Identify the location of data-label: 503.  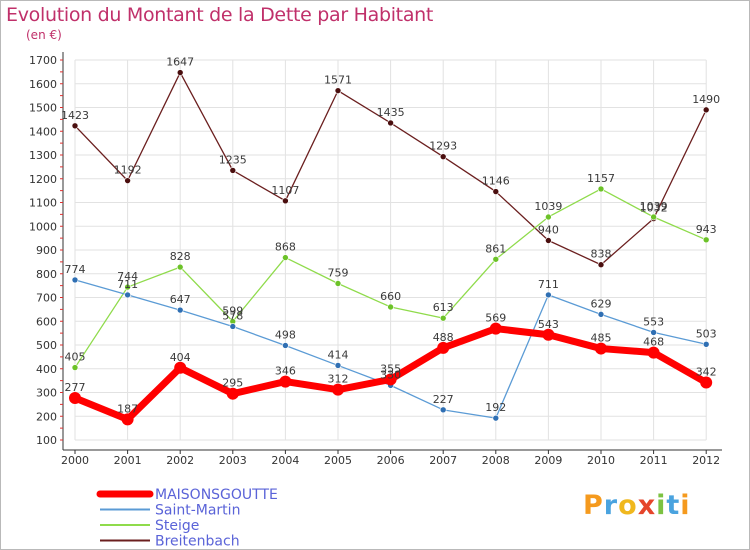
(706, 333).